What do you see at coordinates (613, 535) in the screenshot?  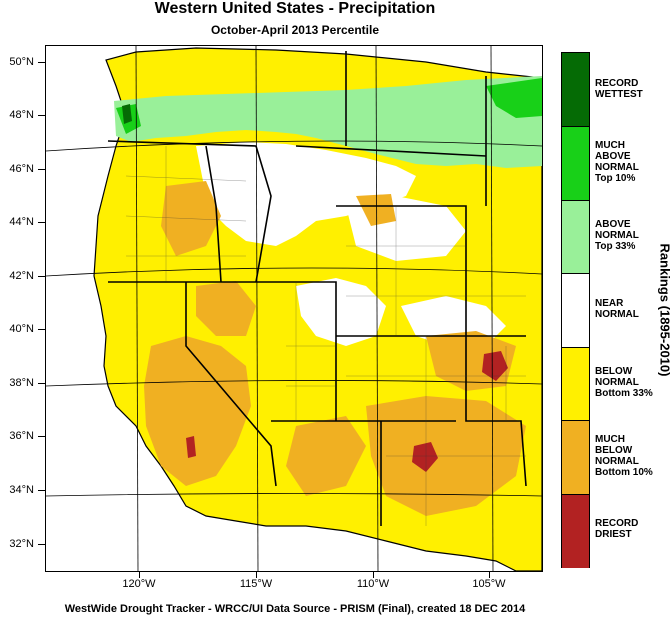 I see `legend-label-line: DRIEST` at bounding box center [613, 535].